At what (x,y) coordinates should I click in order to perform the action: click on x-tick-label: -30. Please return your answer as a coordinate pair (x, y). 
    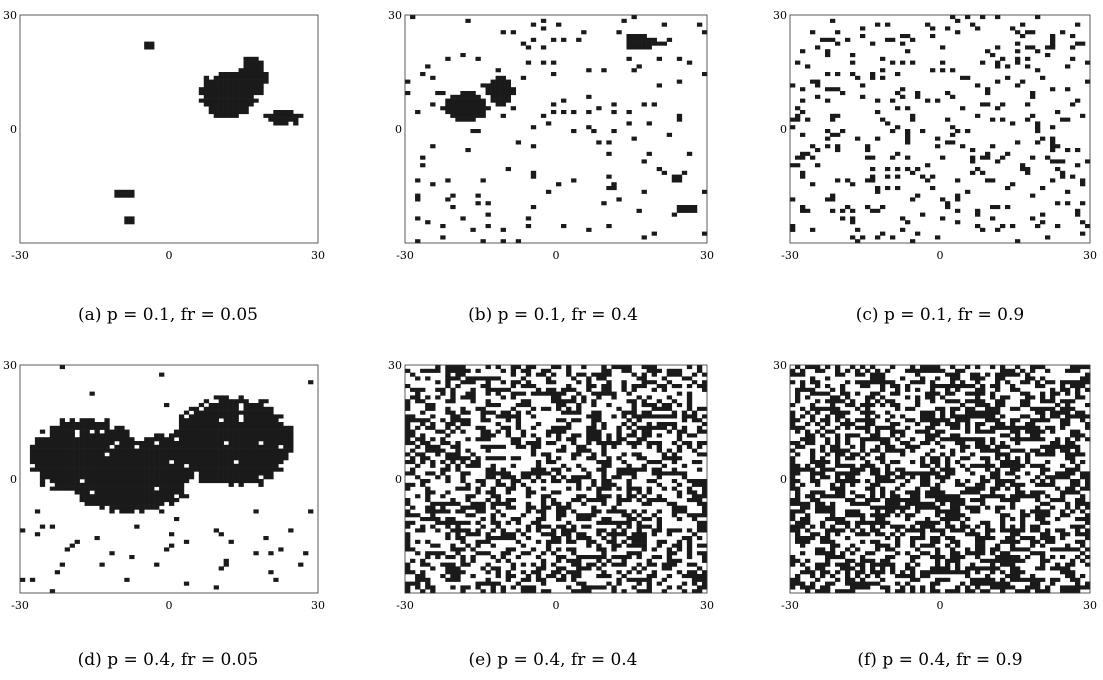
    Looking at the image, I should click on (405, 255).